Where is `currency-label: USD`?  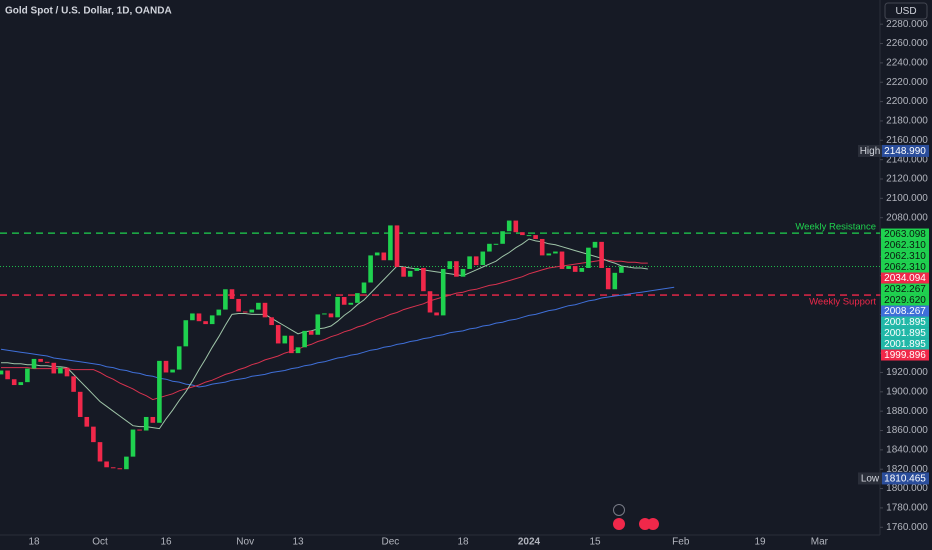
currency-label: USD is located at coordinates (905, 11).